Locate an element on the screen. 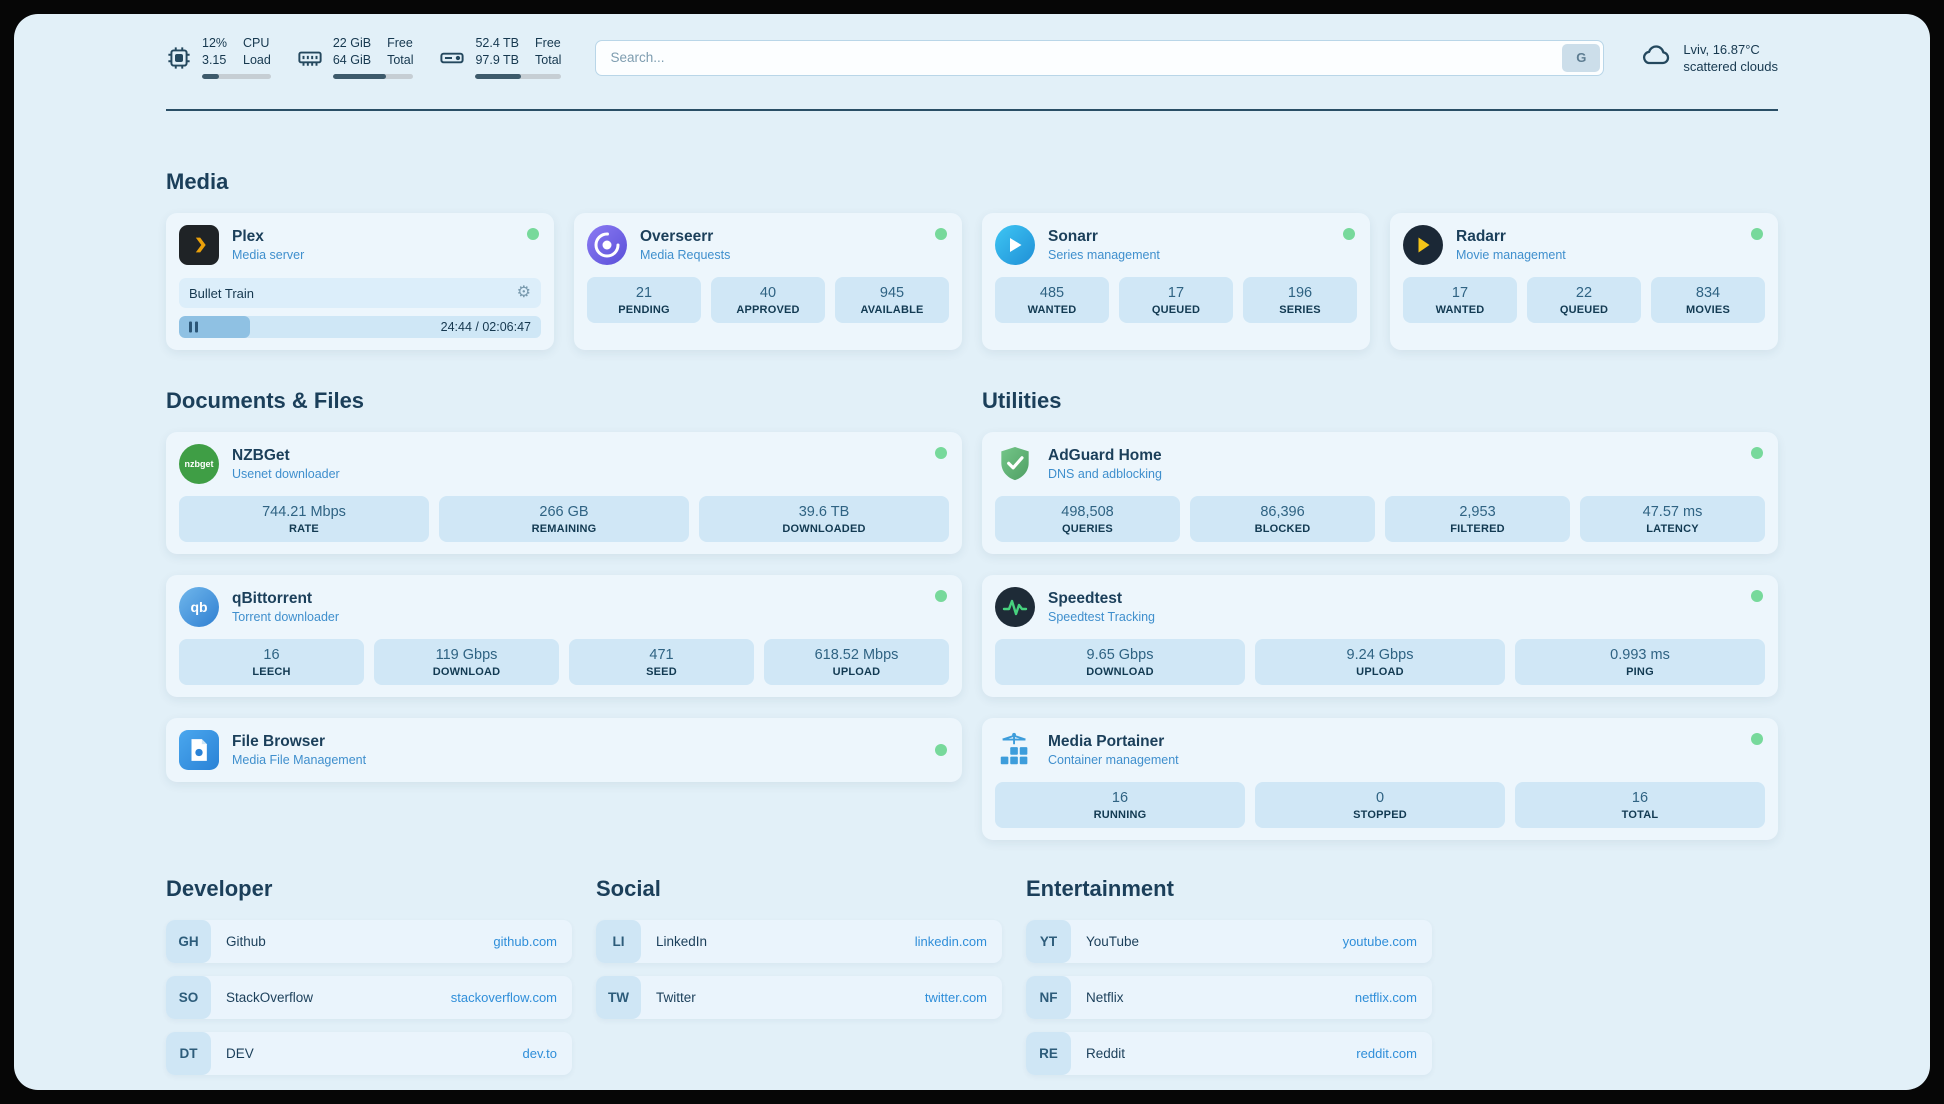 This screenshot has height=1104, width=1944. section-title-entertainment: Entertainment is located at coordinates (1100, 888).